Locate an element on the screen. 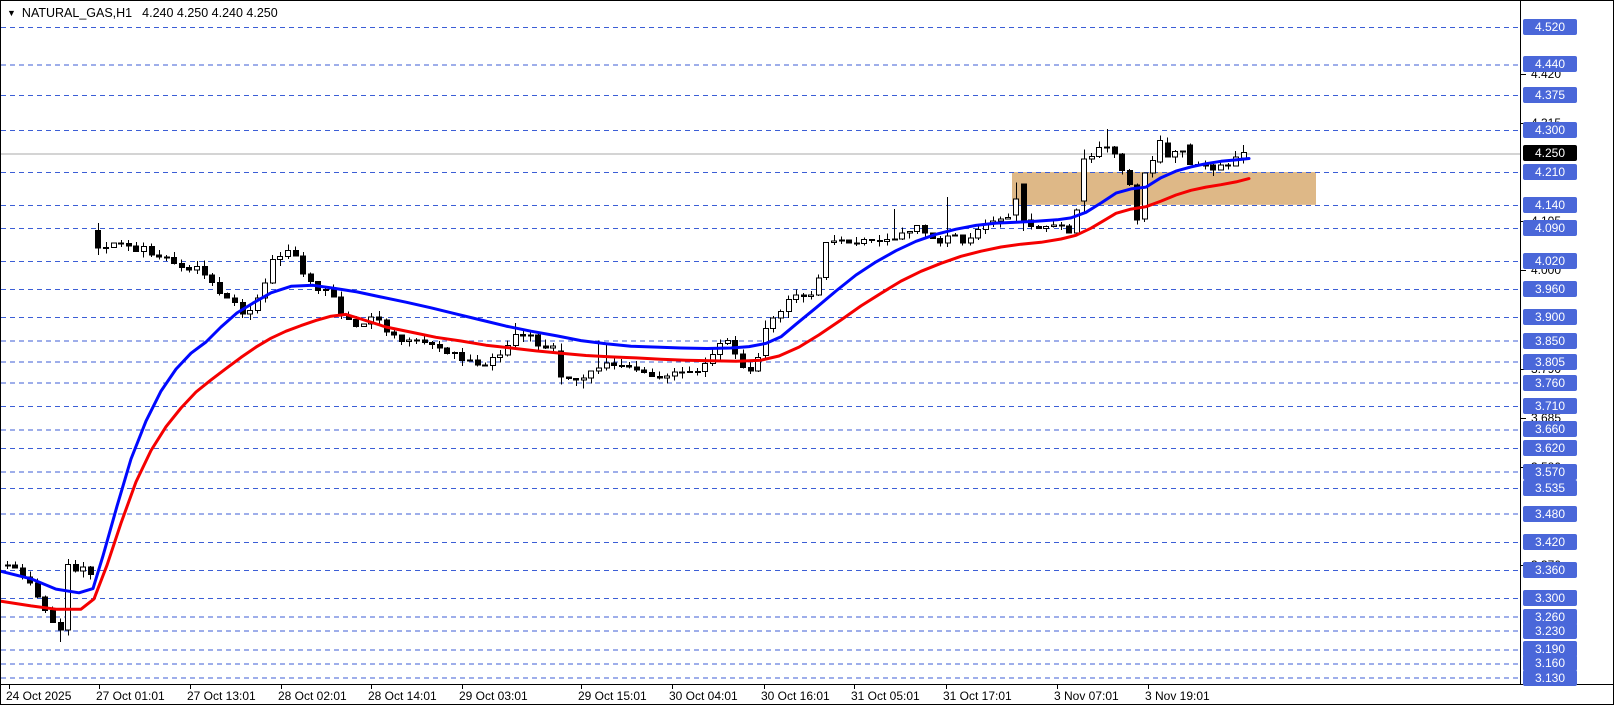 The width and height of the screenshot is (1614, 705). price-level-badge: 3.710 is located at coordinates (1550, 406).